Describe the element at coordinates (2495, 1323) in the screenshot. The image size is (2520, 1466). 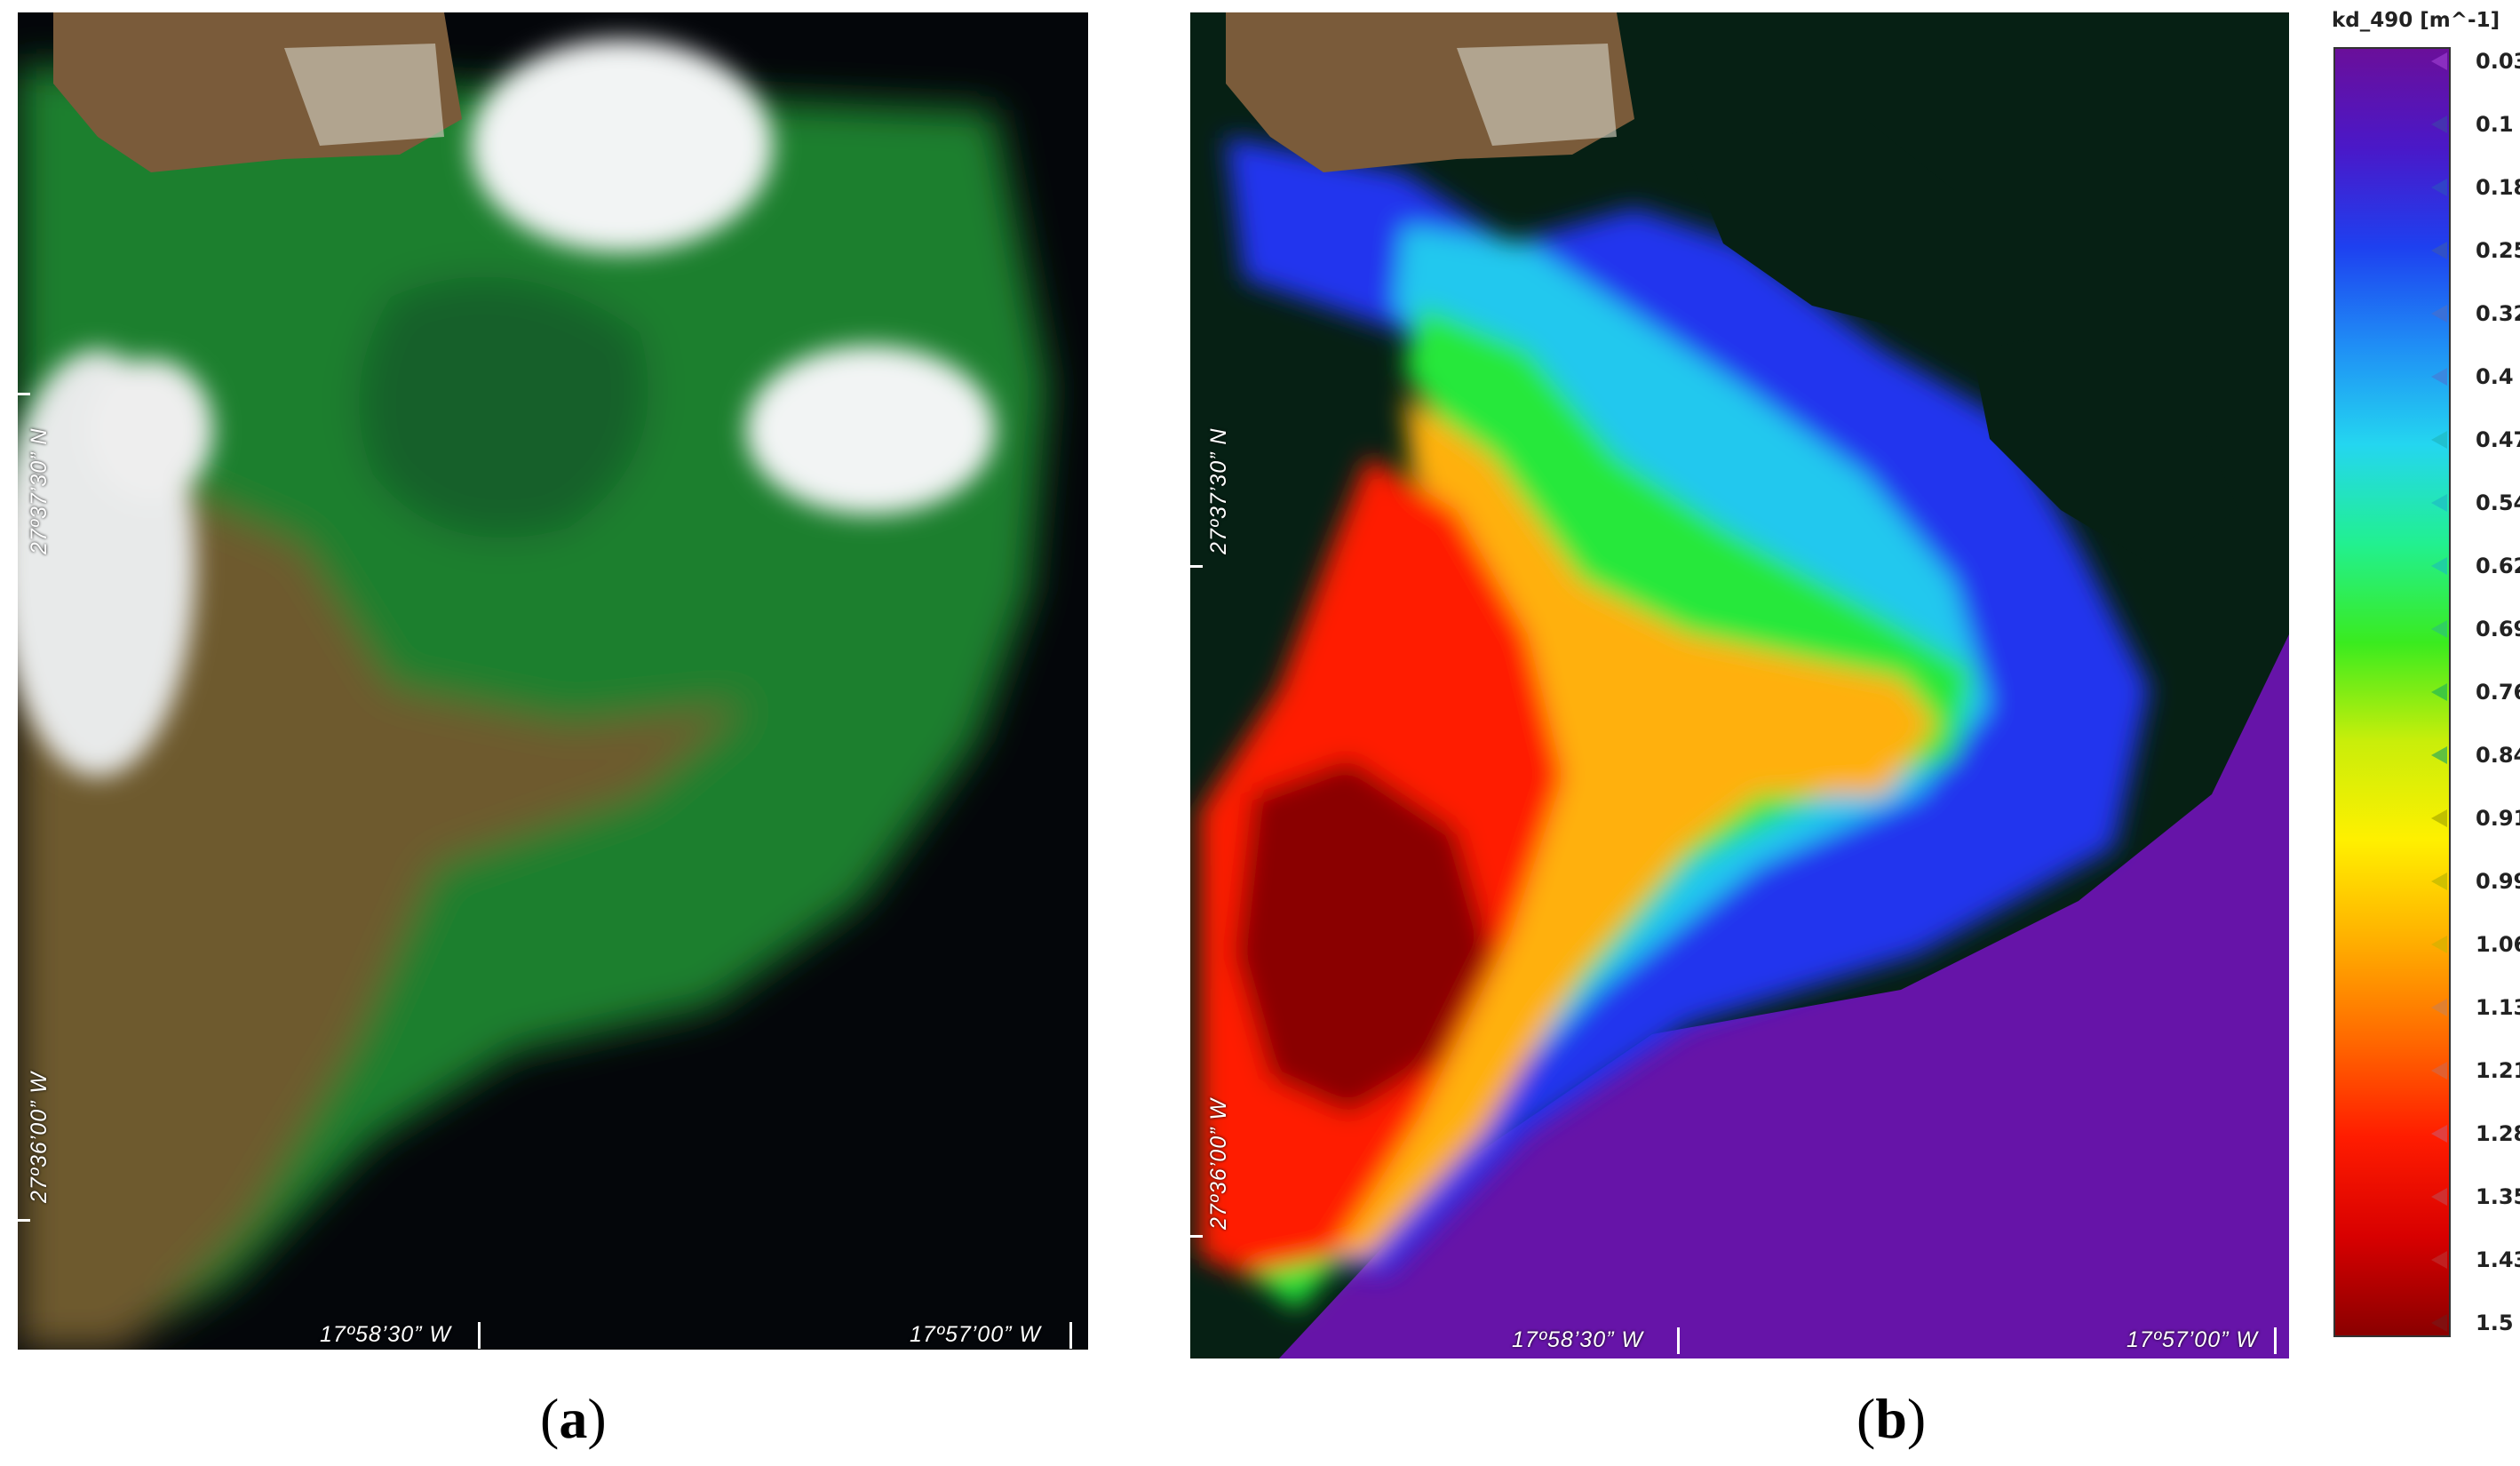
I see `legend-tick-label: 1.5` at that location.